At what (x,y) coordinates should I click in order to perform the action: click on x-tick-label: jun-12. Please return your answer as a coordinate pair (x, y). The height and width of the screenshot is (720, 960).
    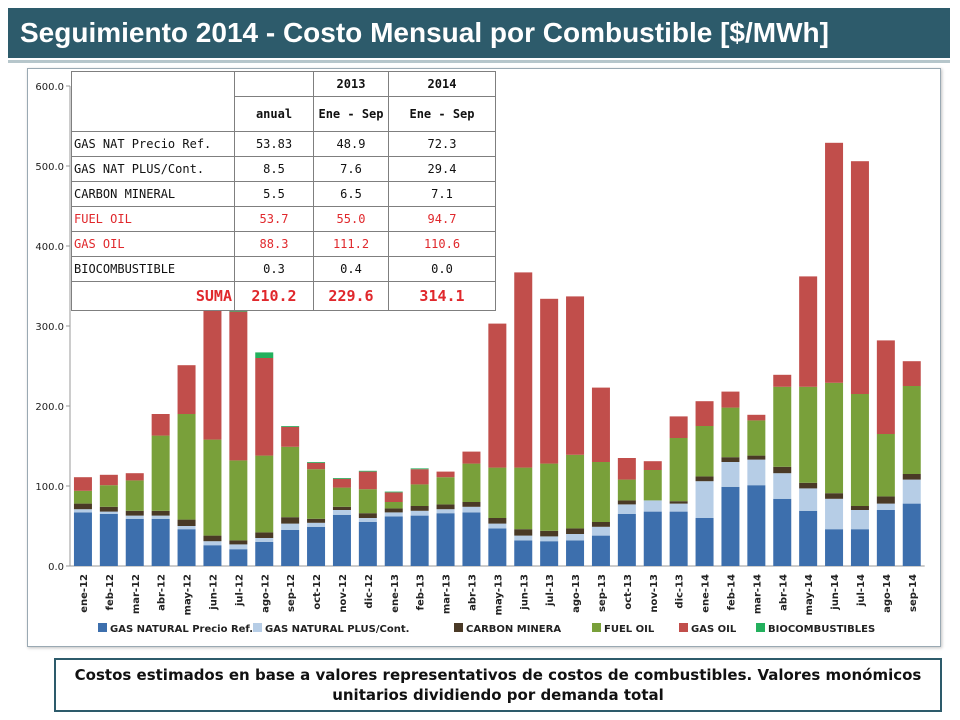
    Looking at the image, I should click on (213, 592).